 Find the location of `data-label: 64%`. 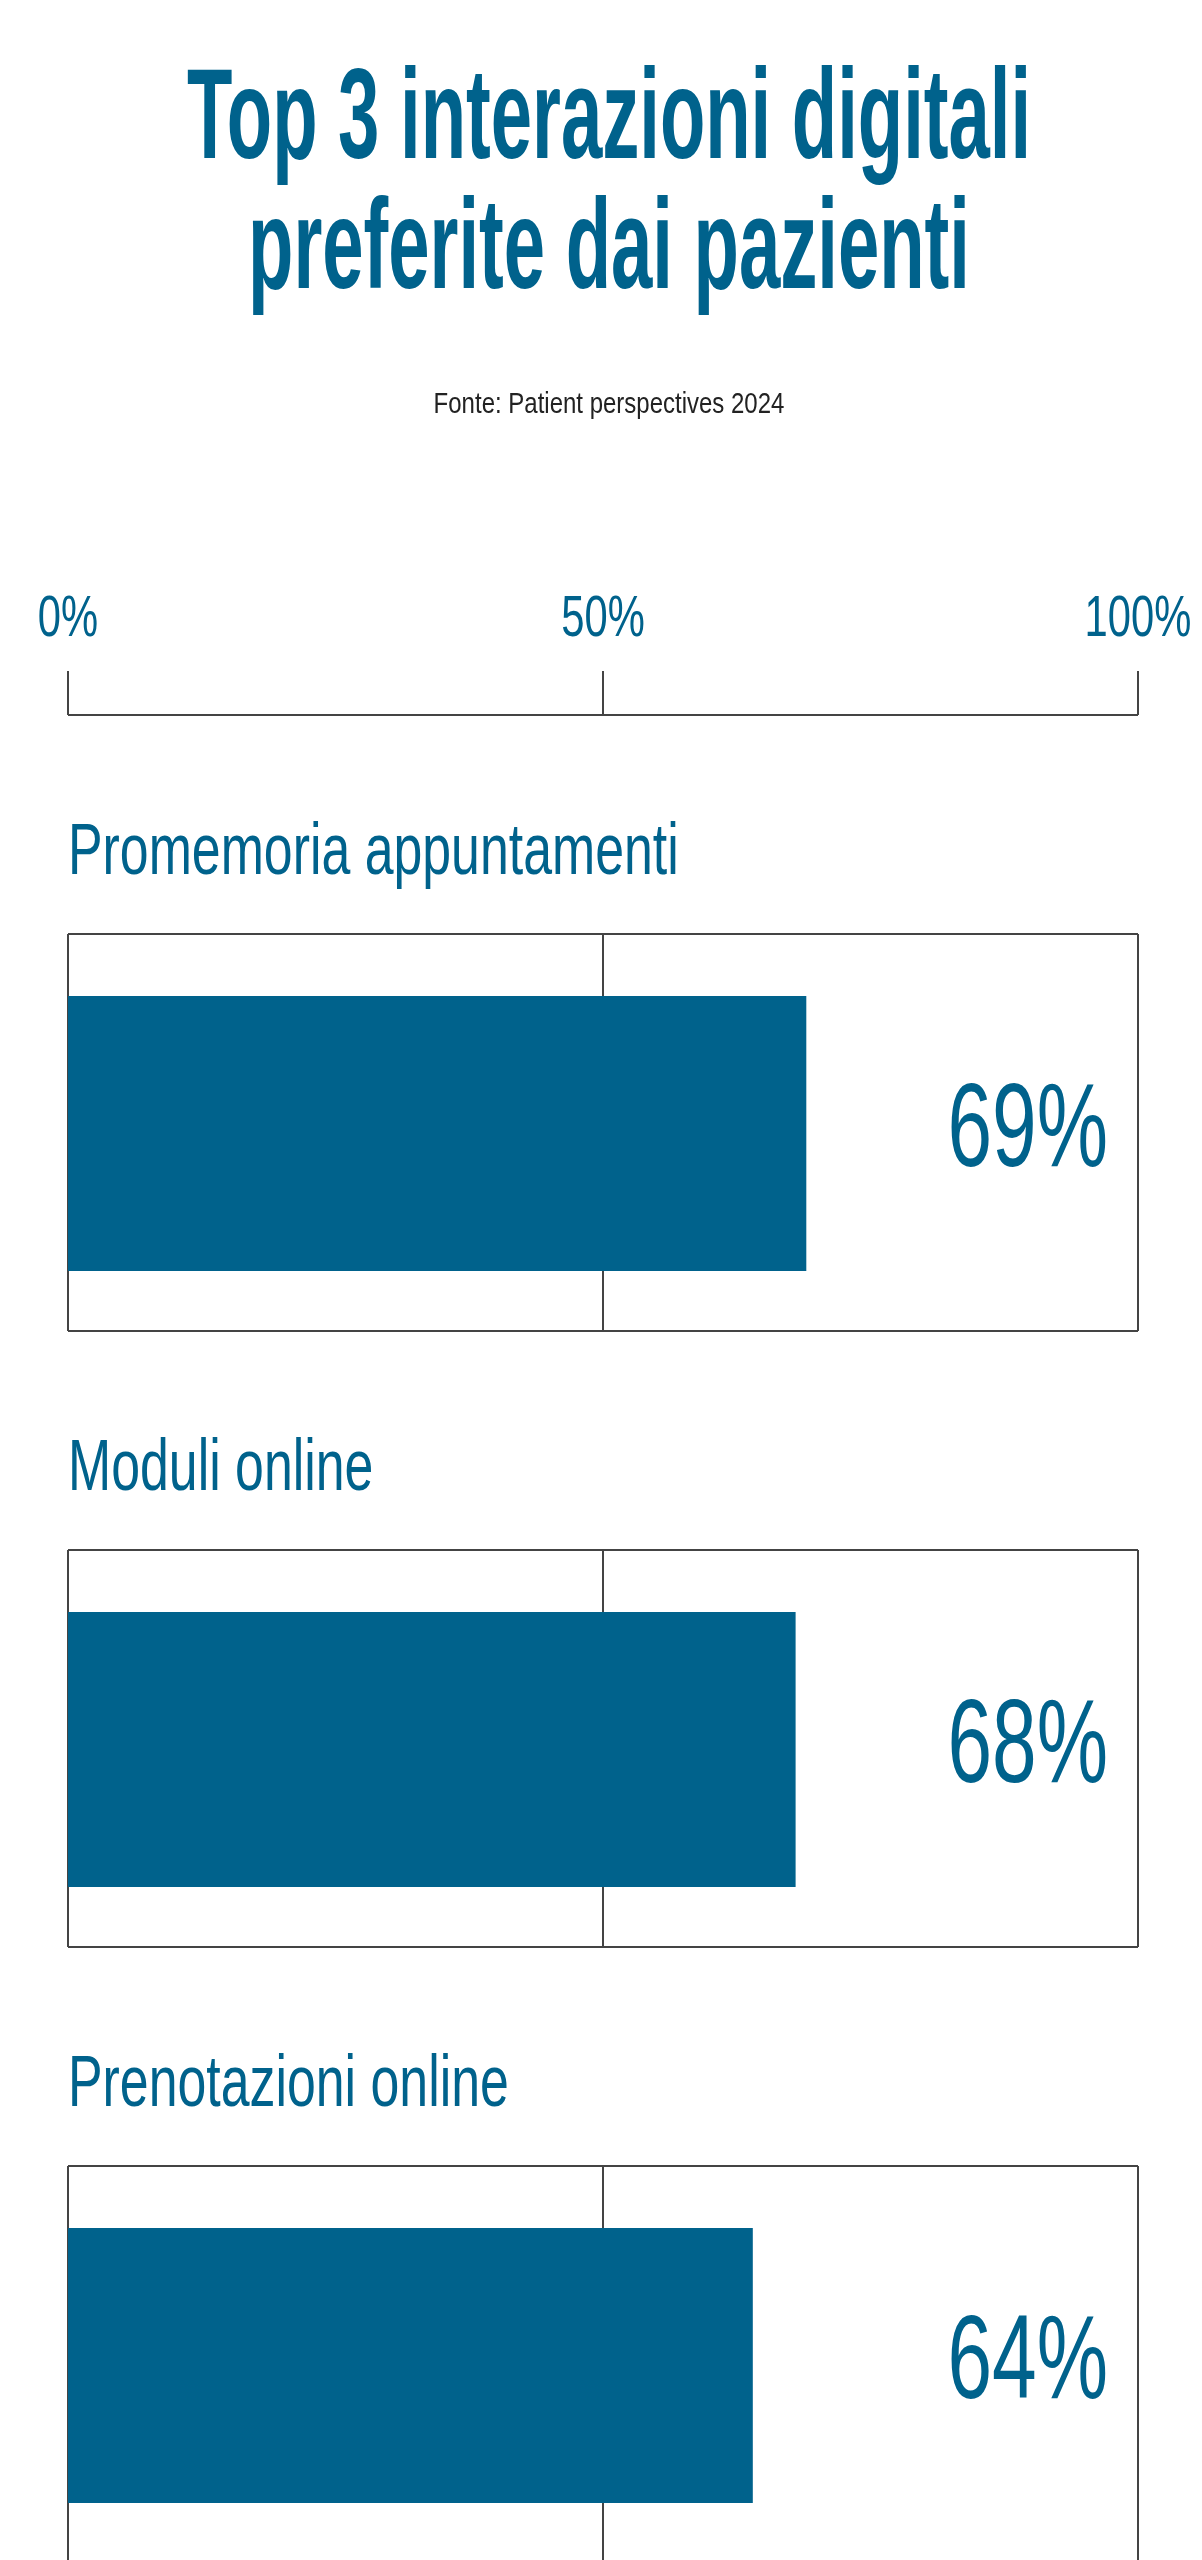

data-label: 64% is located at coordinates (1027, 2357).